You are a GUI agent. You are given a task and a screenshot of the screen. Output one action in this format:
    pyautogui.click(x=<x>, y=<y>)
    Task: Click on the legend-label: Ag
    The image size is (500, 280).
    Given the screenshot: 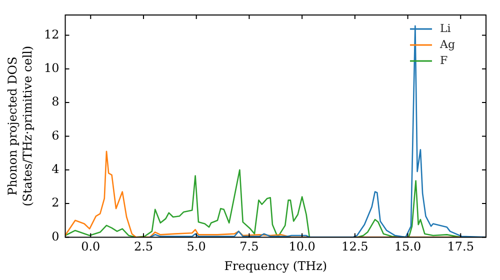 What is the action you would take?
    pyautogui.click(x=447, y=44)
    